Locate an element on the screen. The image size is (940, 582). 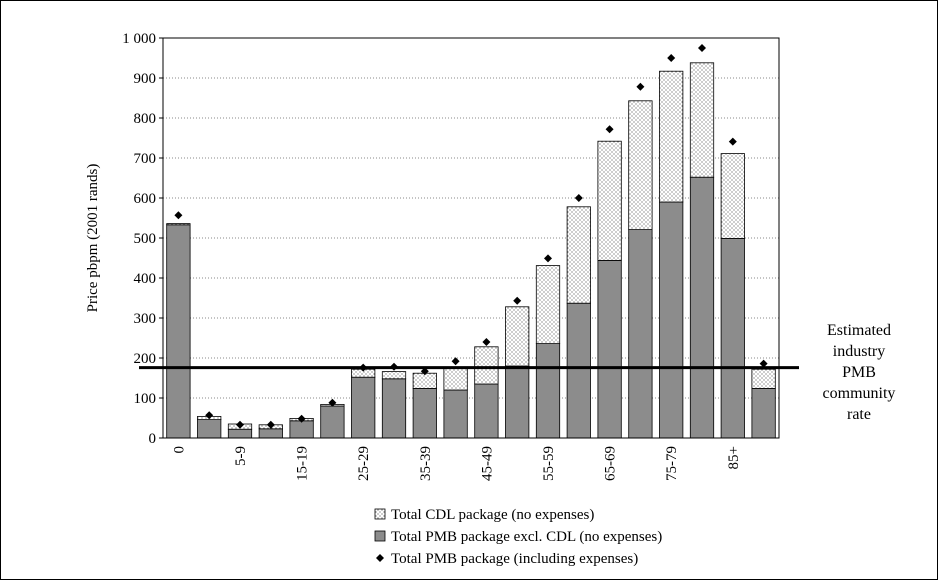
x-tick-label: 85+ is located at coordinates (734, 457).